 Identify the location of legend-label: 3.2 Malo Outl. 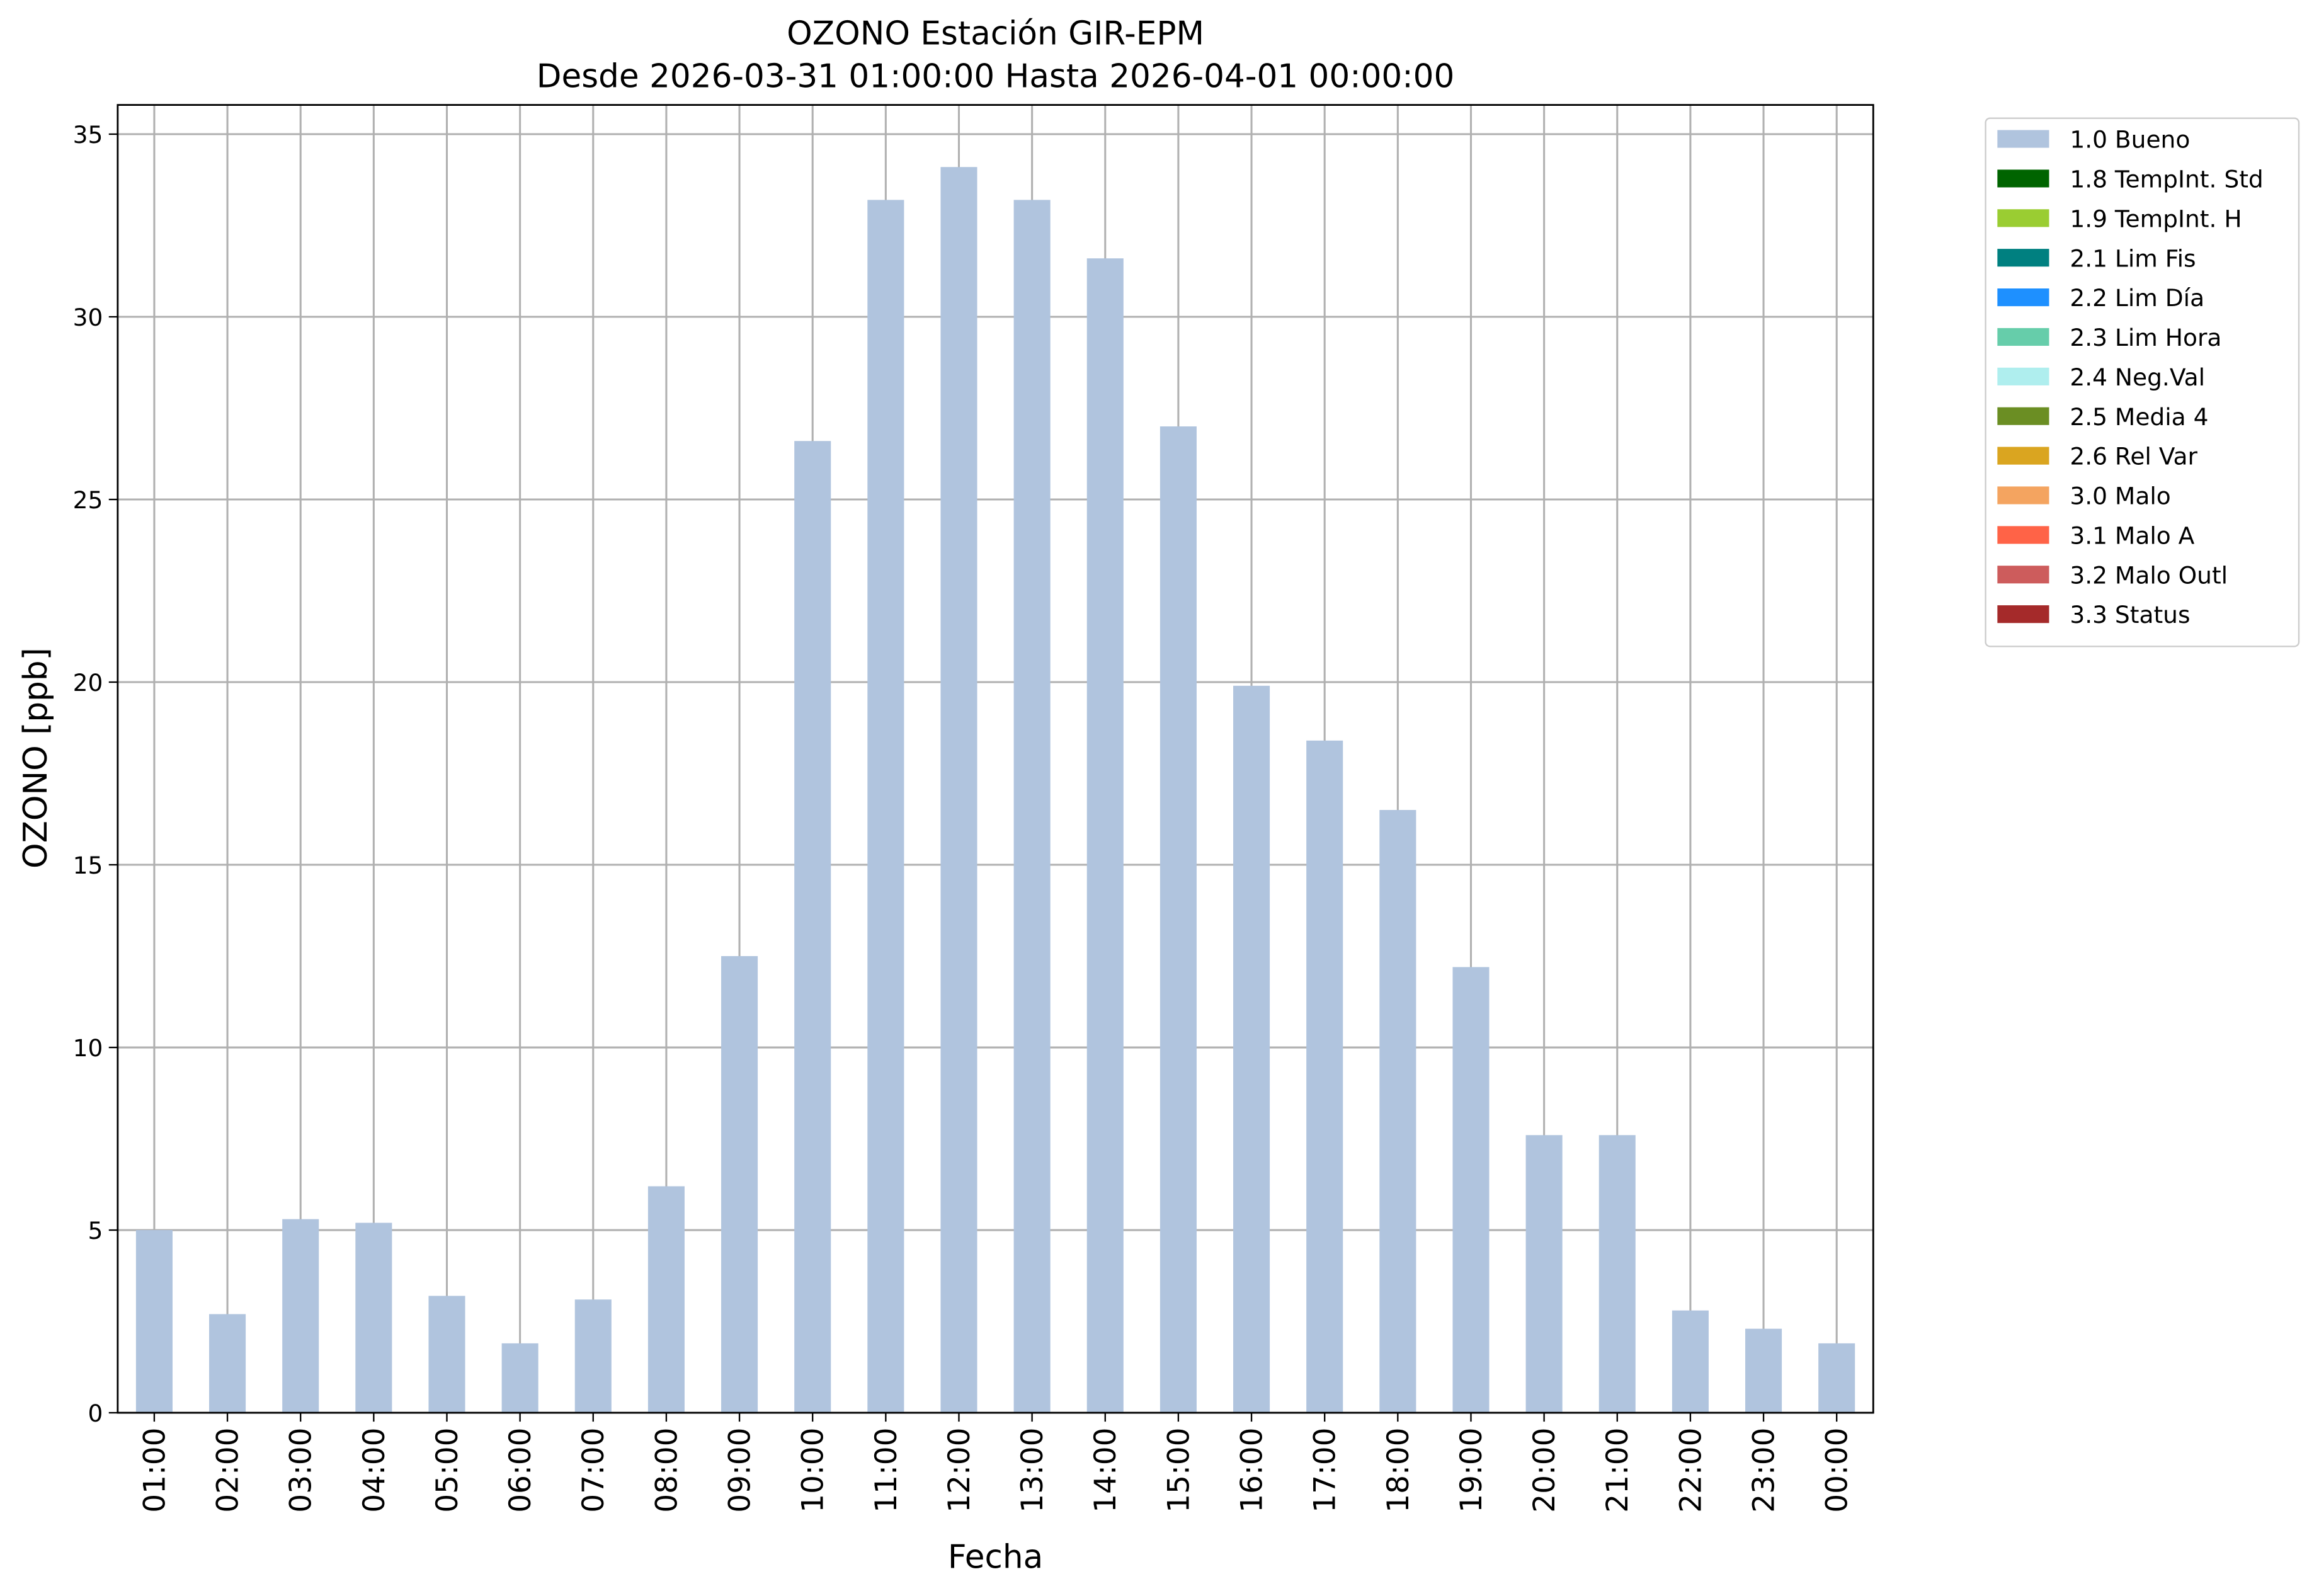
(2149, 575).